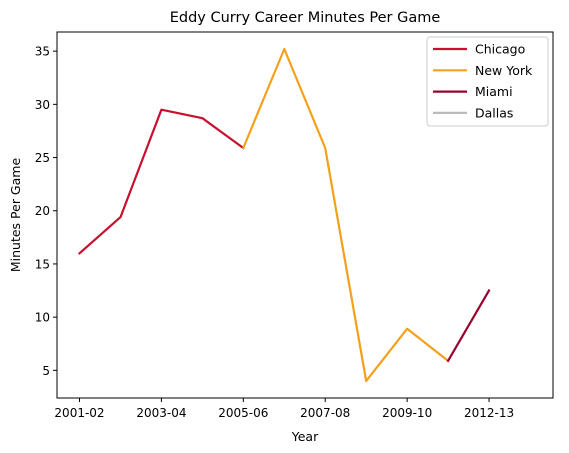  Describe the element at coordinates (243, 413) in the screenshot. I see `x-tick-label: 2005-06` at that location.